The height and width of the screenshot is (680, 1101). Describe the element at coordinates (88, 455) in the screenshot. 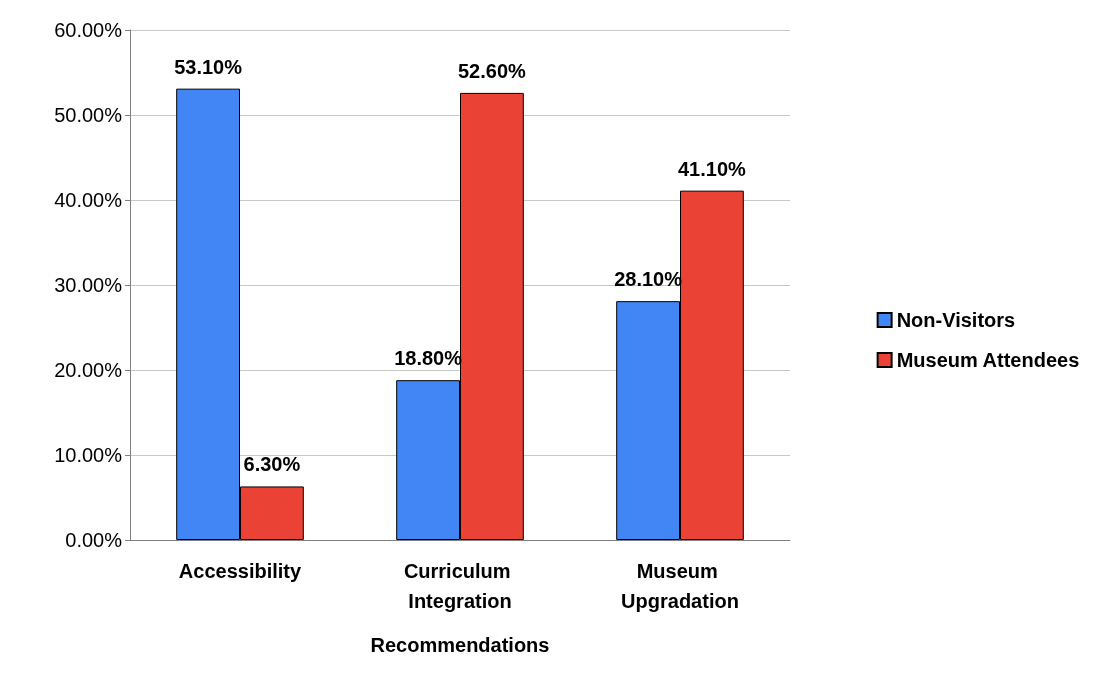

I see `y-tick-label: 10.00%` at that location.